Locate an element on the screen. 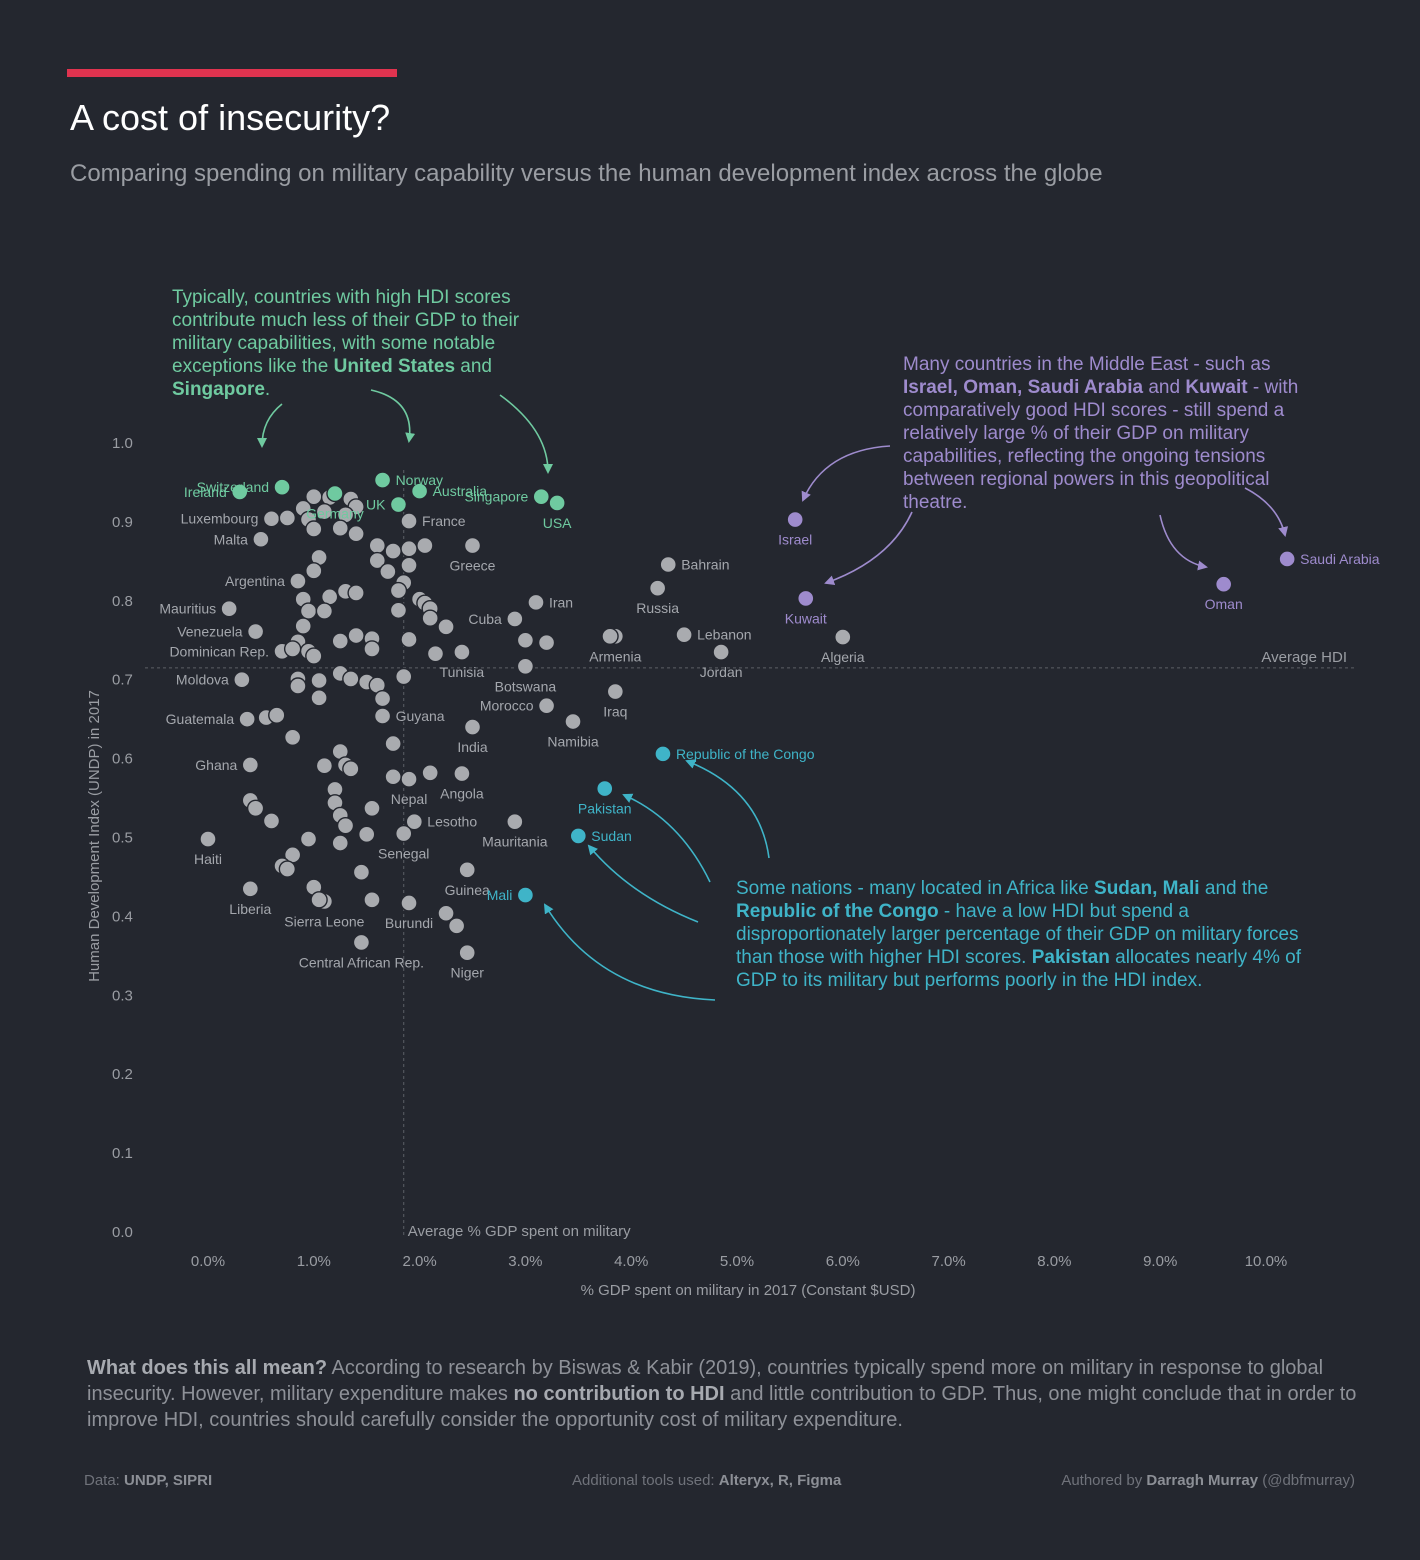 Image resolution: width=1420 pixels, height=1560 pixels. point-label: Niger is located at coordinates (467, 973).